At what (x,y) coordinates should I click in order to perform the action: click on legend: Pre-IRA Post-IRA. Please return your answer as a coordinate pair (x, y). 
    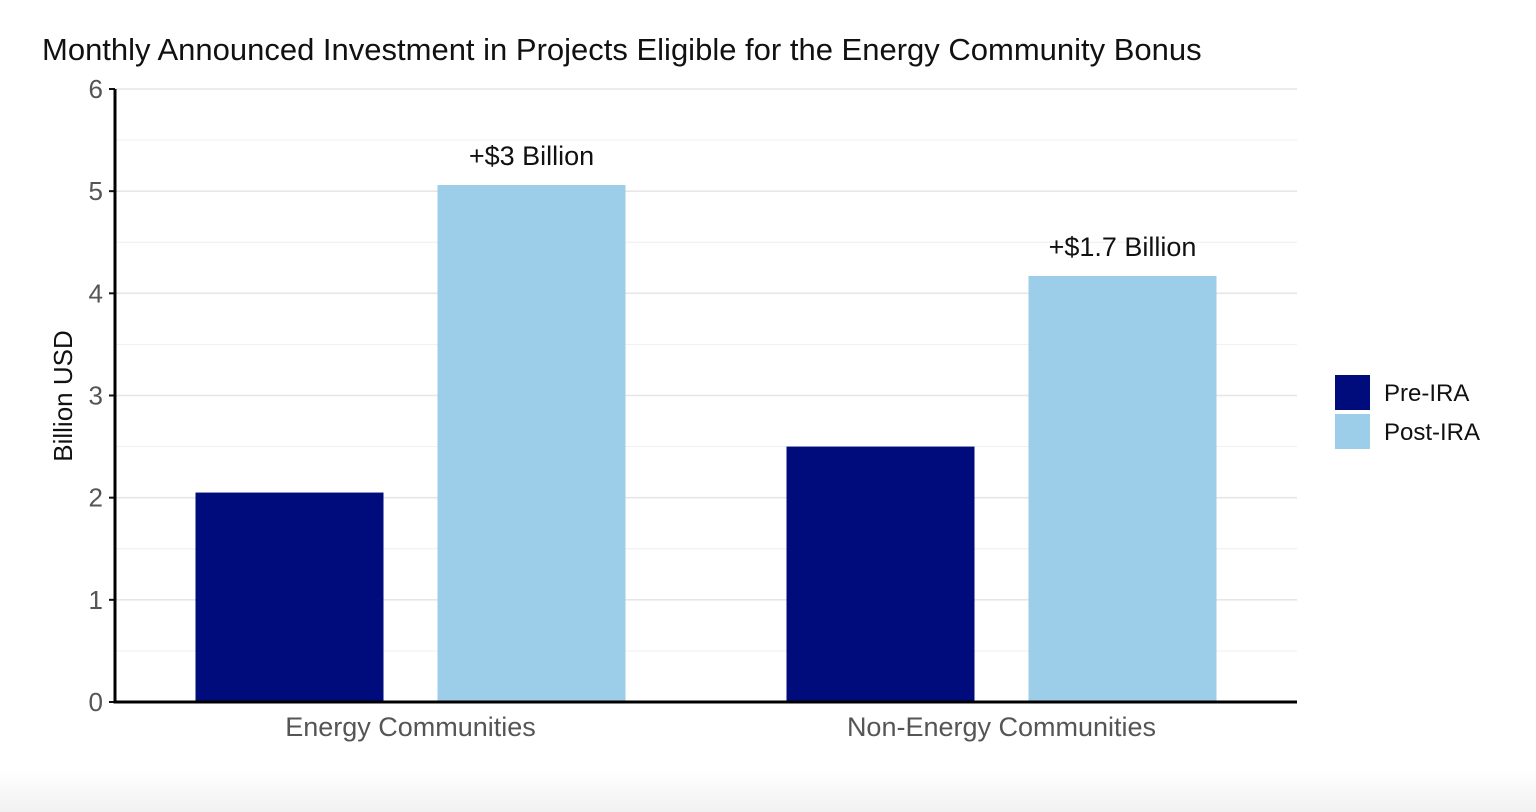
    Looking at the image, I should click on (1407, 412).